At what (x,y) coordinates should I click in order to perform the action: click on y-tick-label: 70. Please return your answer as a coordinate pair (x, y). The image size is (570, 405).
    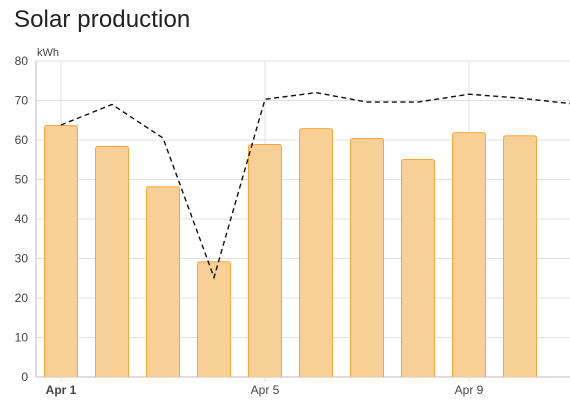
    Looking at the image, I should click on (22, 101).